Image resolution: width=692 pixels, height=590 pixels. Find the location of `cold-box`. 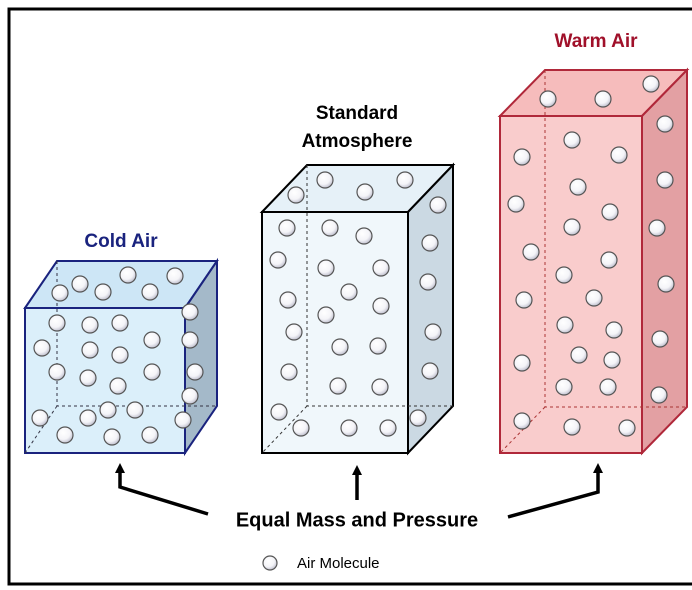

cold-box is located at coordinates (121, 357).